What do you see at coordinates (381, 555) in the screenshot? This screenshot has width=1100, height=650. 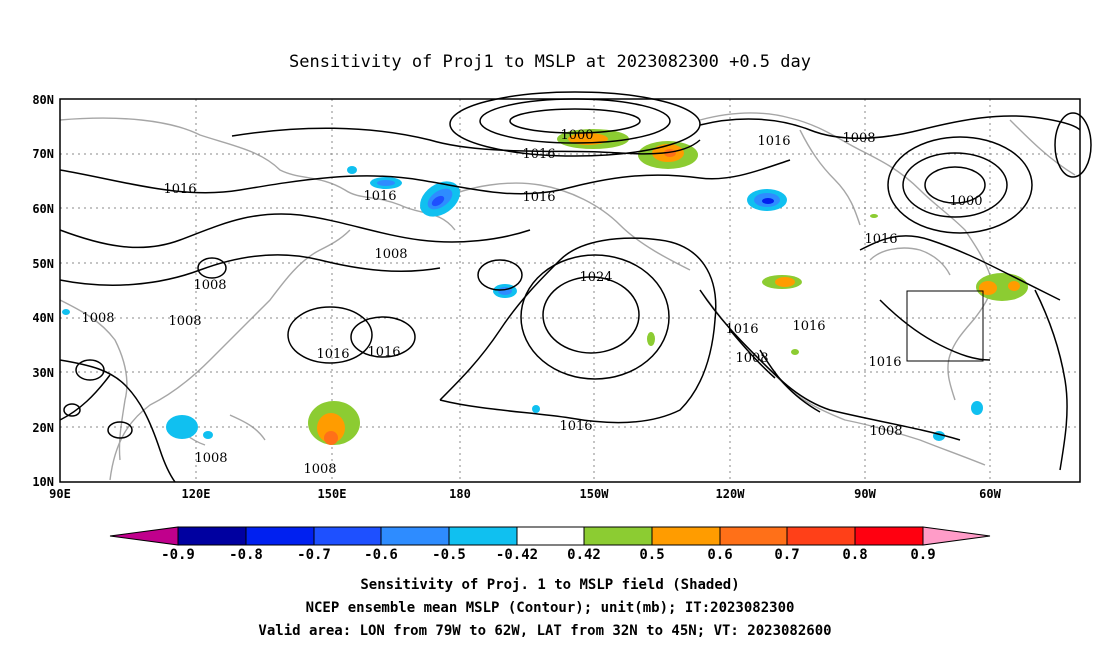 I see `colorbar-label: -0.6` at bounding box center [381, 555].